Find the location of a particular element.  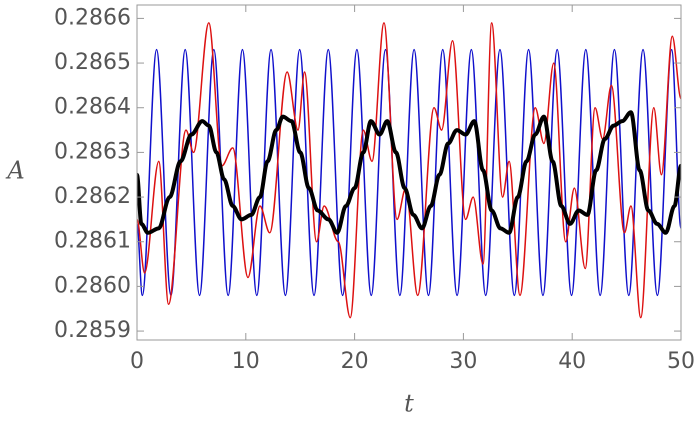

x-tick-label: 30 is located at coordinates (463, 361).